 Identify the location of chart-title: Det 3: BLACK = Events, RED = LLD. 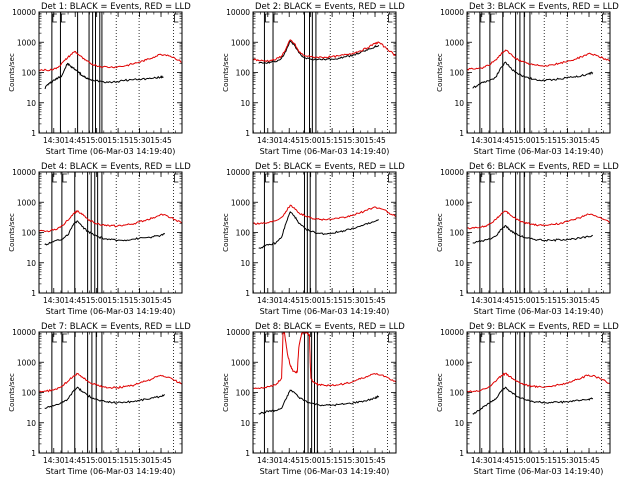
(544, 7).